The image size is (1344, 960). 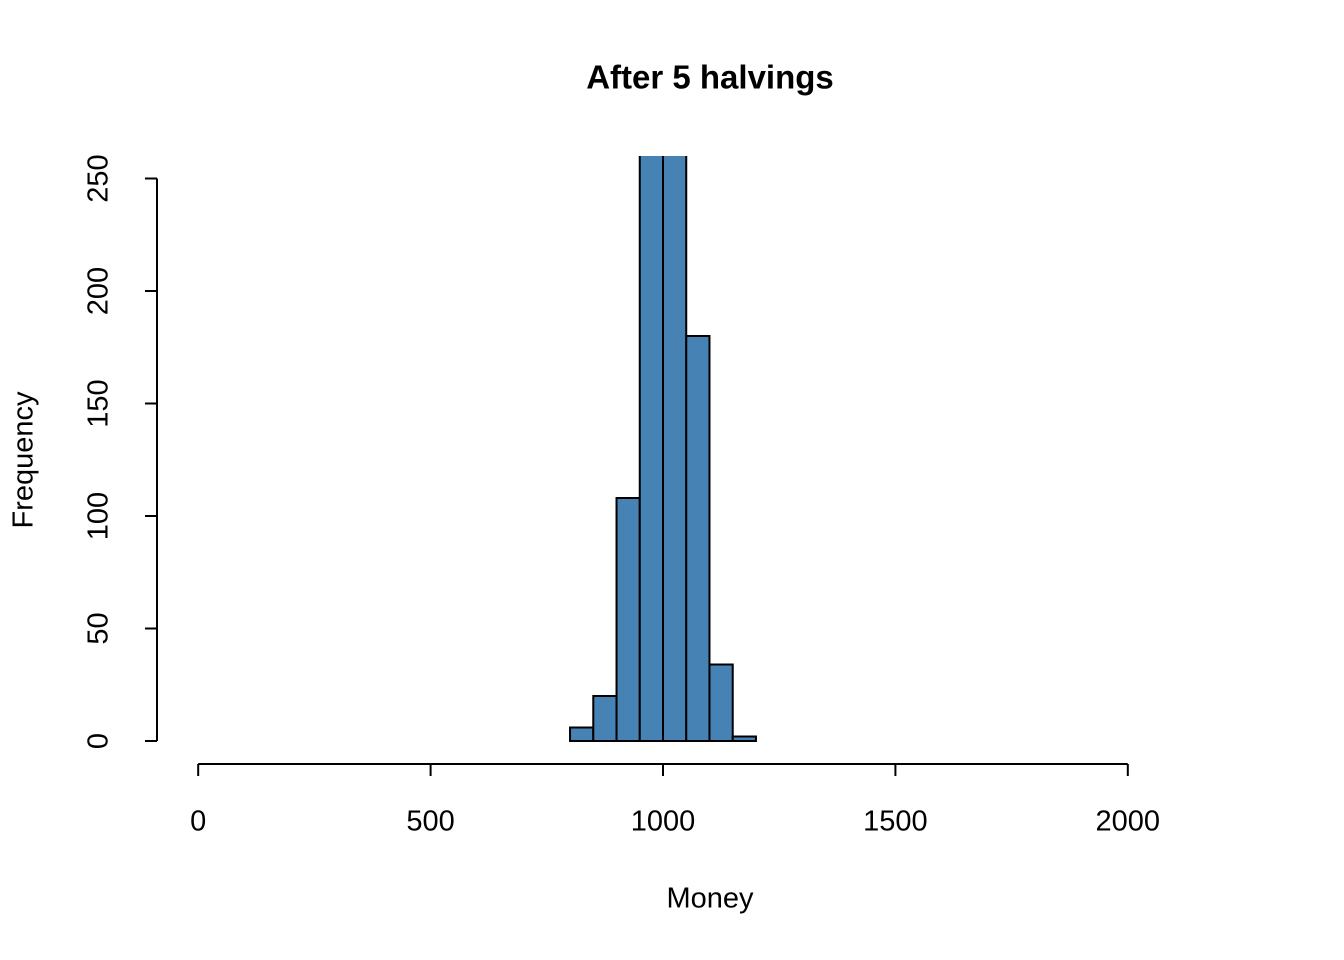 What do you see at coordinates (24, 460) in the screenshot?
I see `y-axis-label: Frequency` at bounding box center [24, 460].